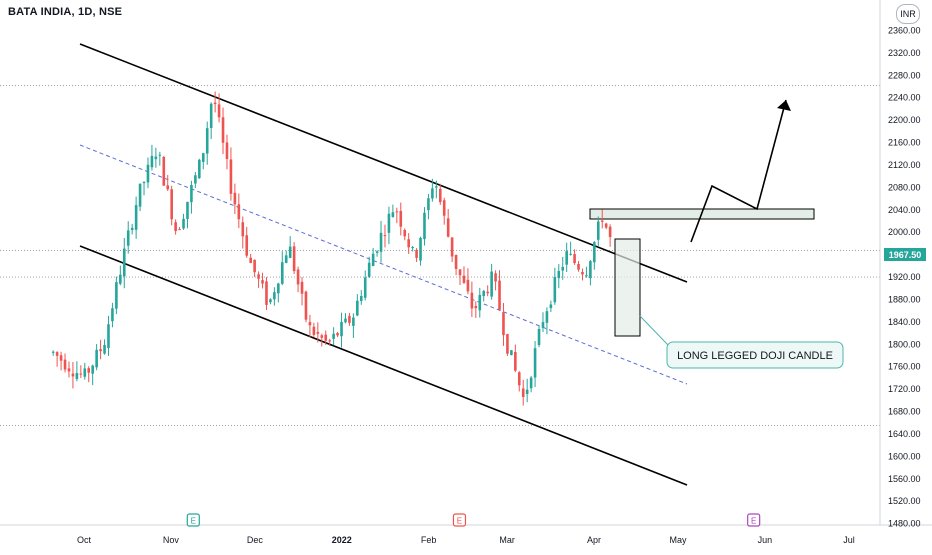  Describe the element at coordinates (908, 14) in the screenshot. I see `currency-badge: INR` at that location.